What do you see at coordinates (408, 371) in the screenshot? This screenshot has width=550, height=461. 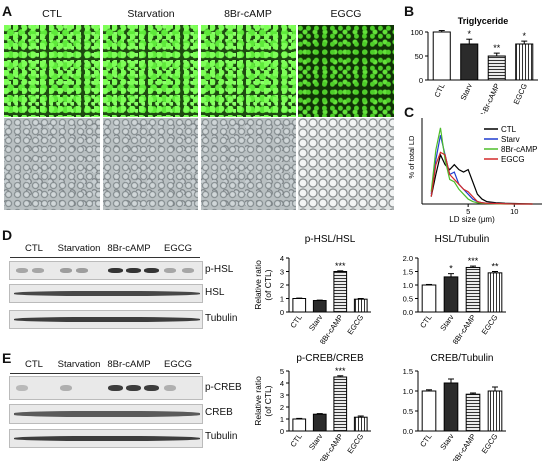 I see `y-tick-label: 1.5` at bounding box center [408, 371].